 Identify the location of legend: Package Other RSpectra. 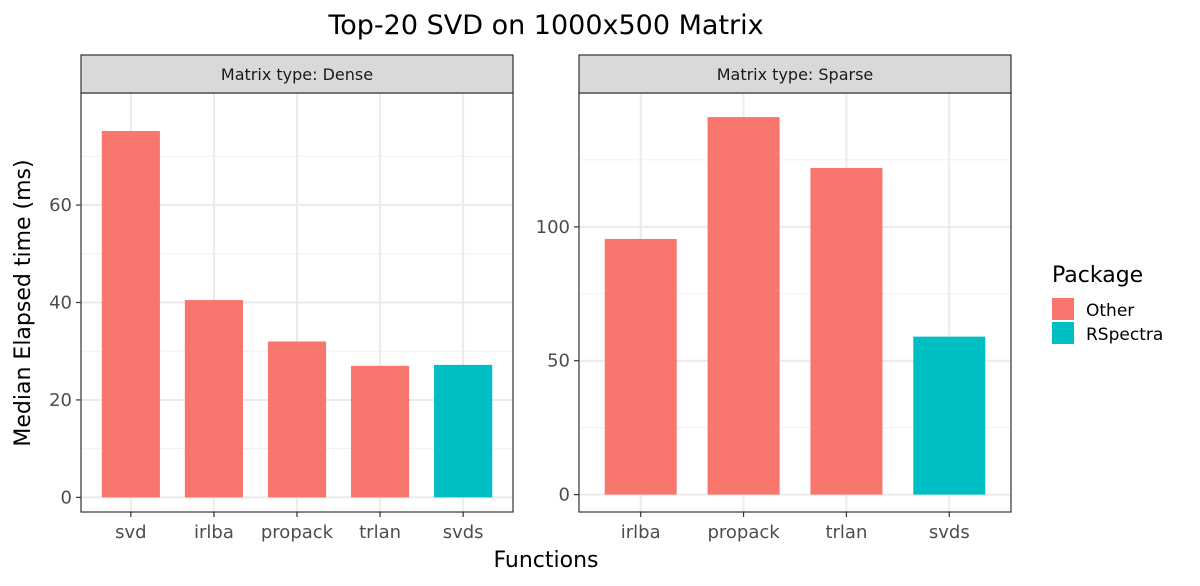
(1107, 304).